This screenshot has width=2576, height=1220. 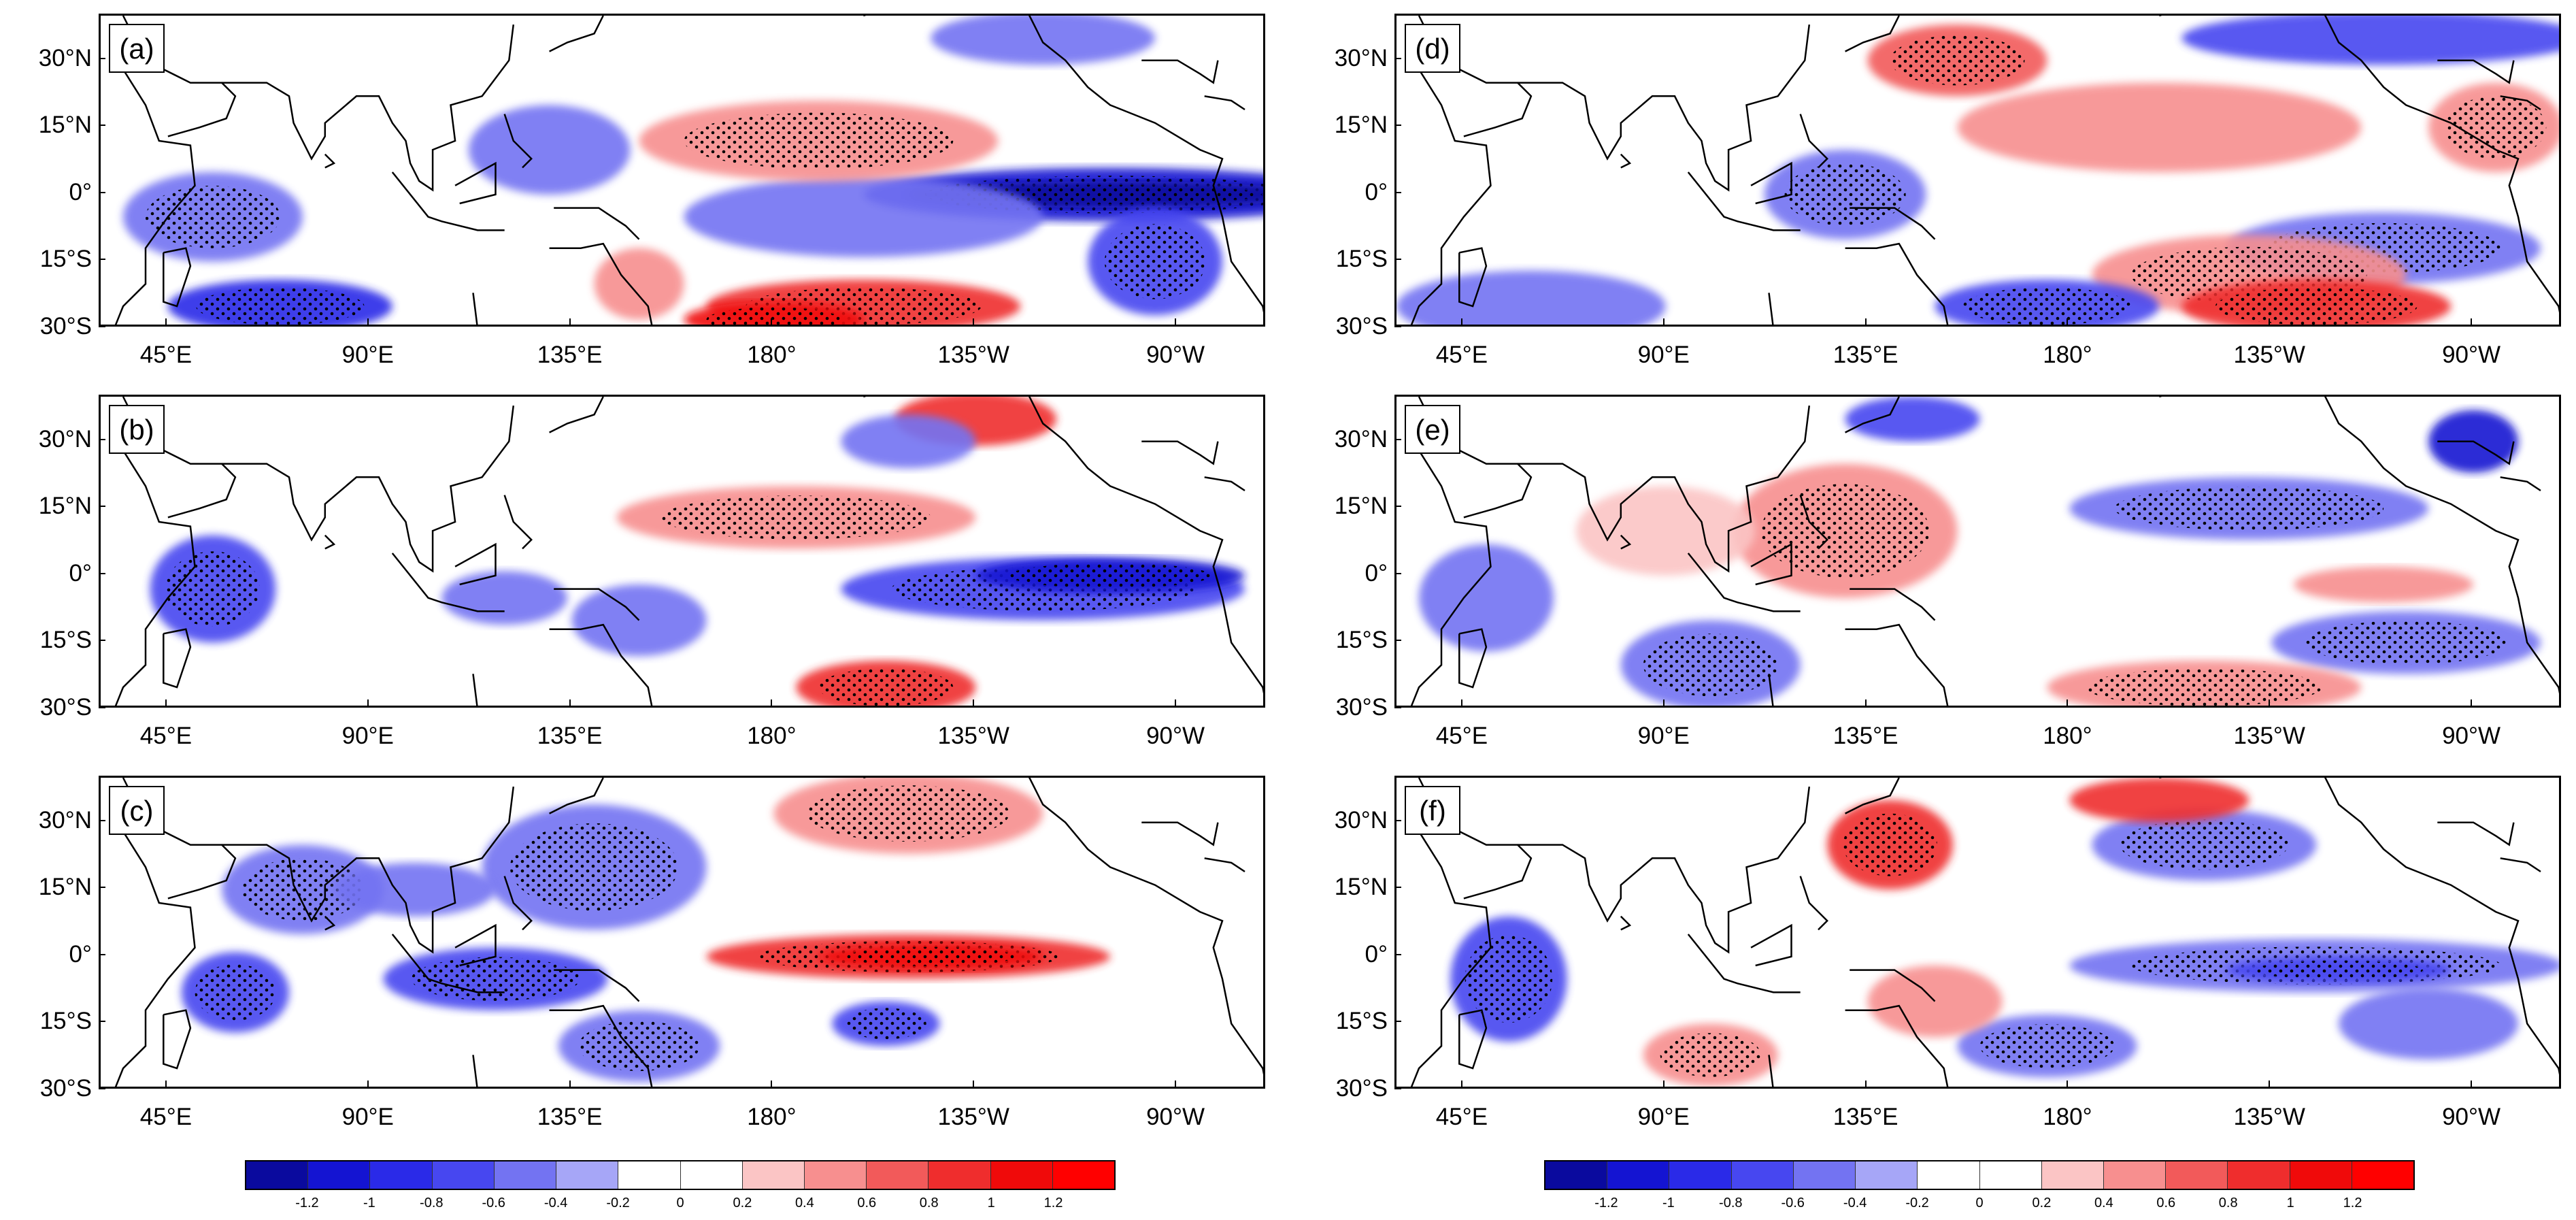 I want to click on panel-label-b: (b), so click(x=137, y=429).